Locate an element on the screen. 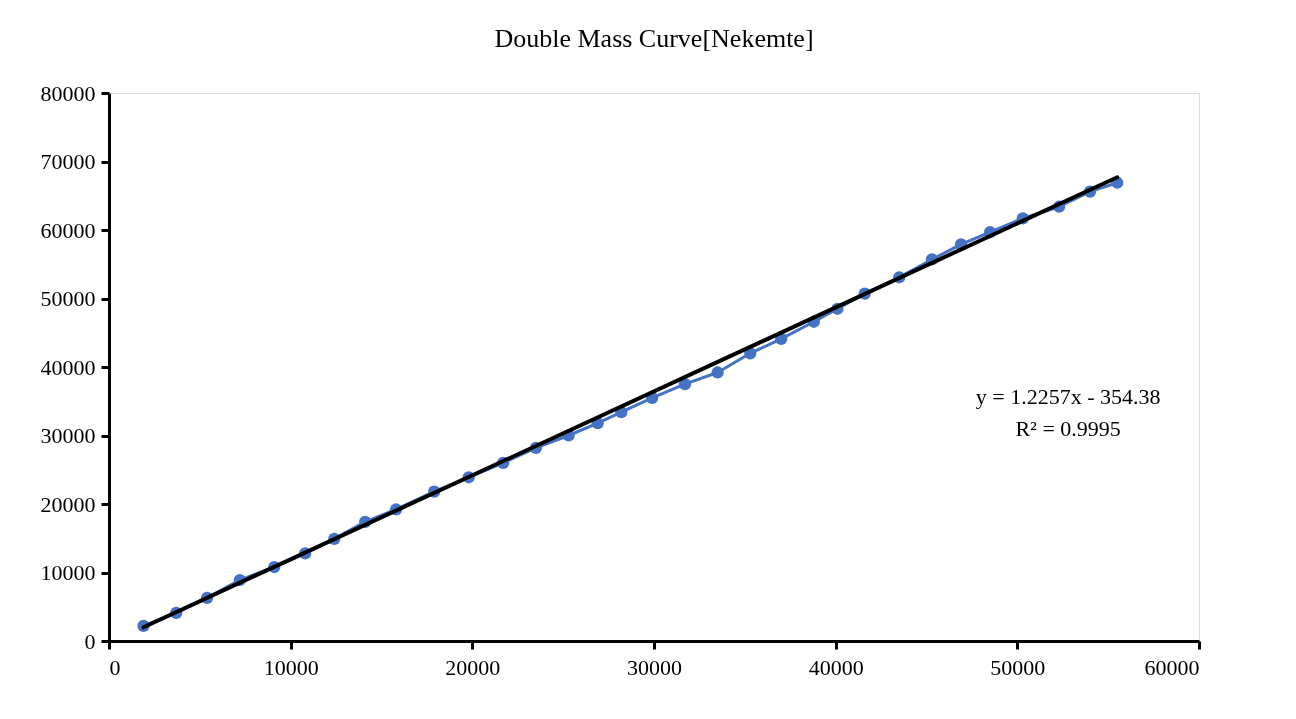 The height and width of the screenshot is (719, 1296). annotation: y = 1.2257x - 354.38 is located at coordinates (1068, 397).